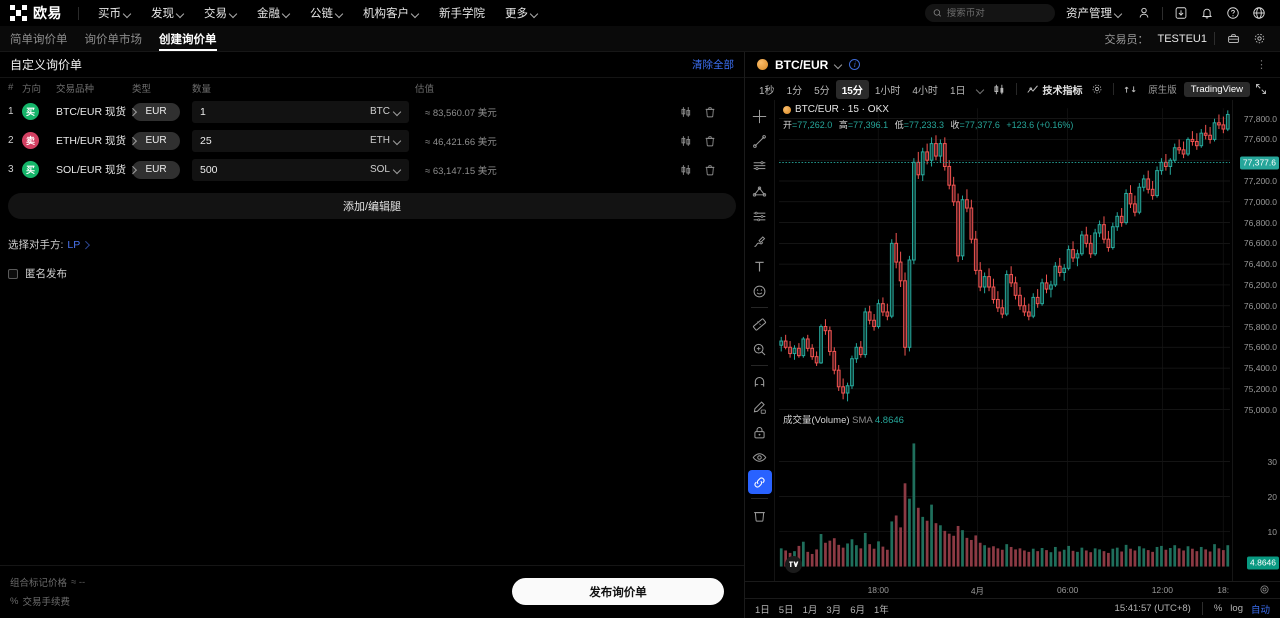 The width and height of the screenshot is (1280, 618). I want to click on magnet-icon, so click(760, 382).